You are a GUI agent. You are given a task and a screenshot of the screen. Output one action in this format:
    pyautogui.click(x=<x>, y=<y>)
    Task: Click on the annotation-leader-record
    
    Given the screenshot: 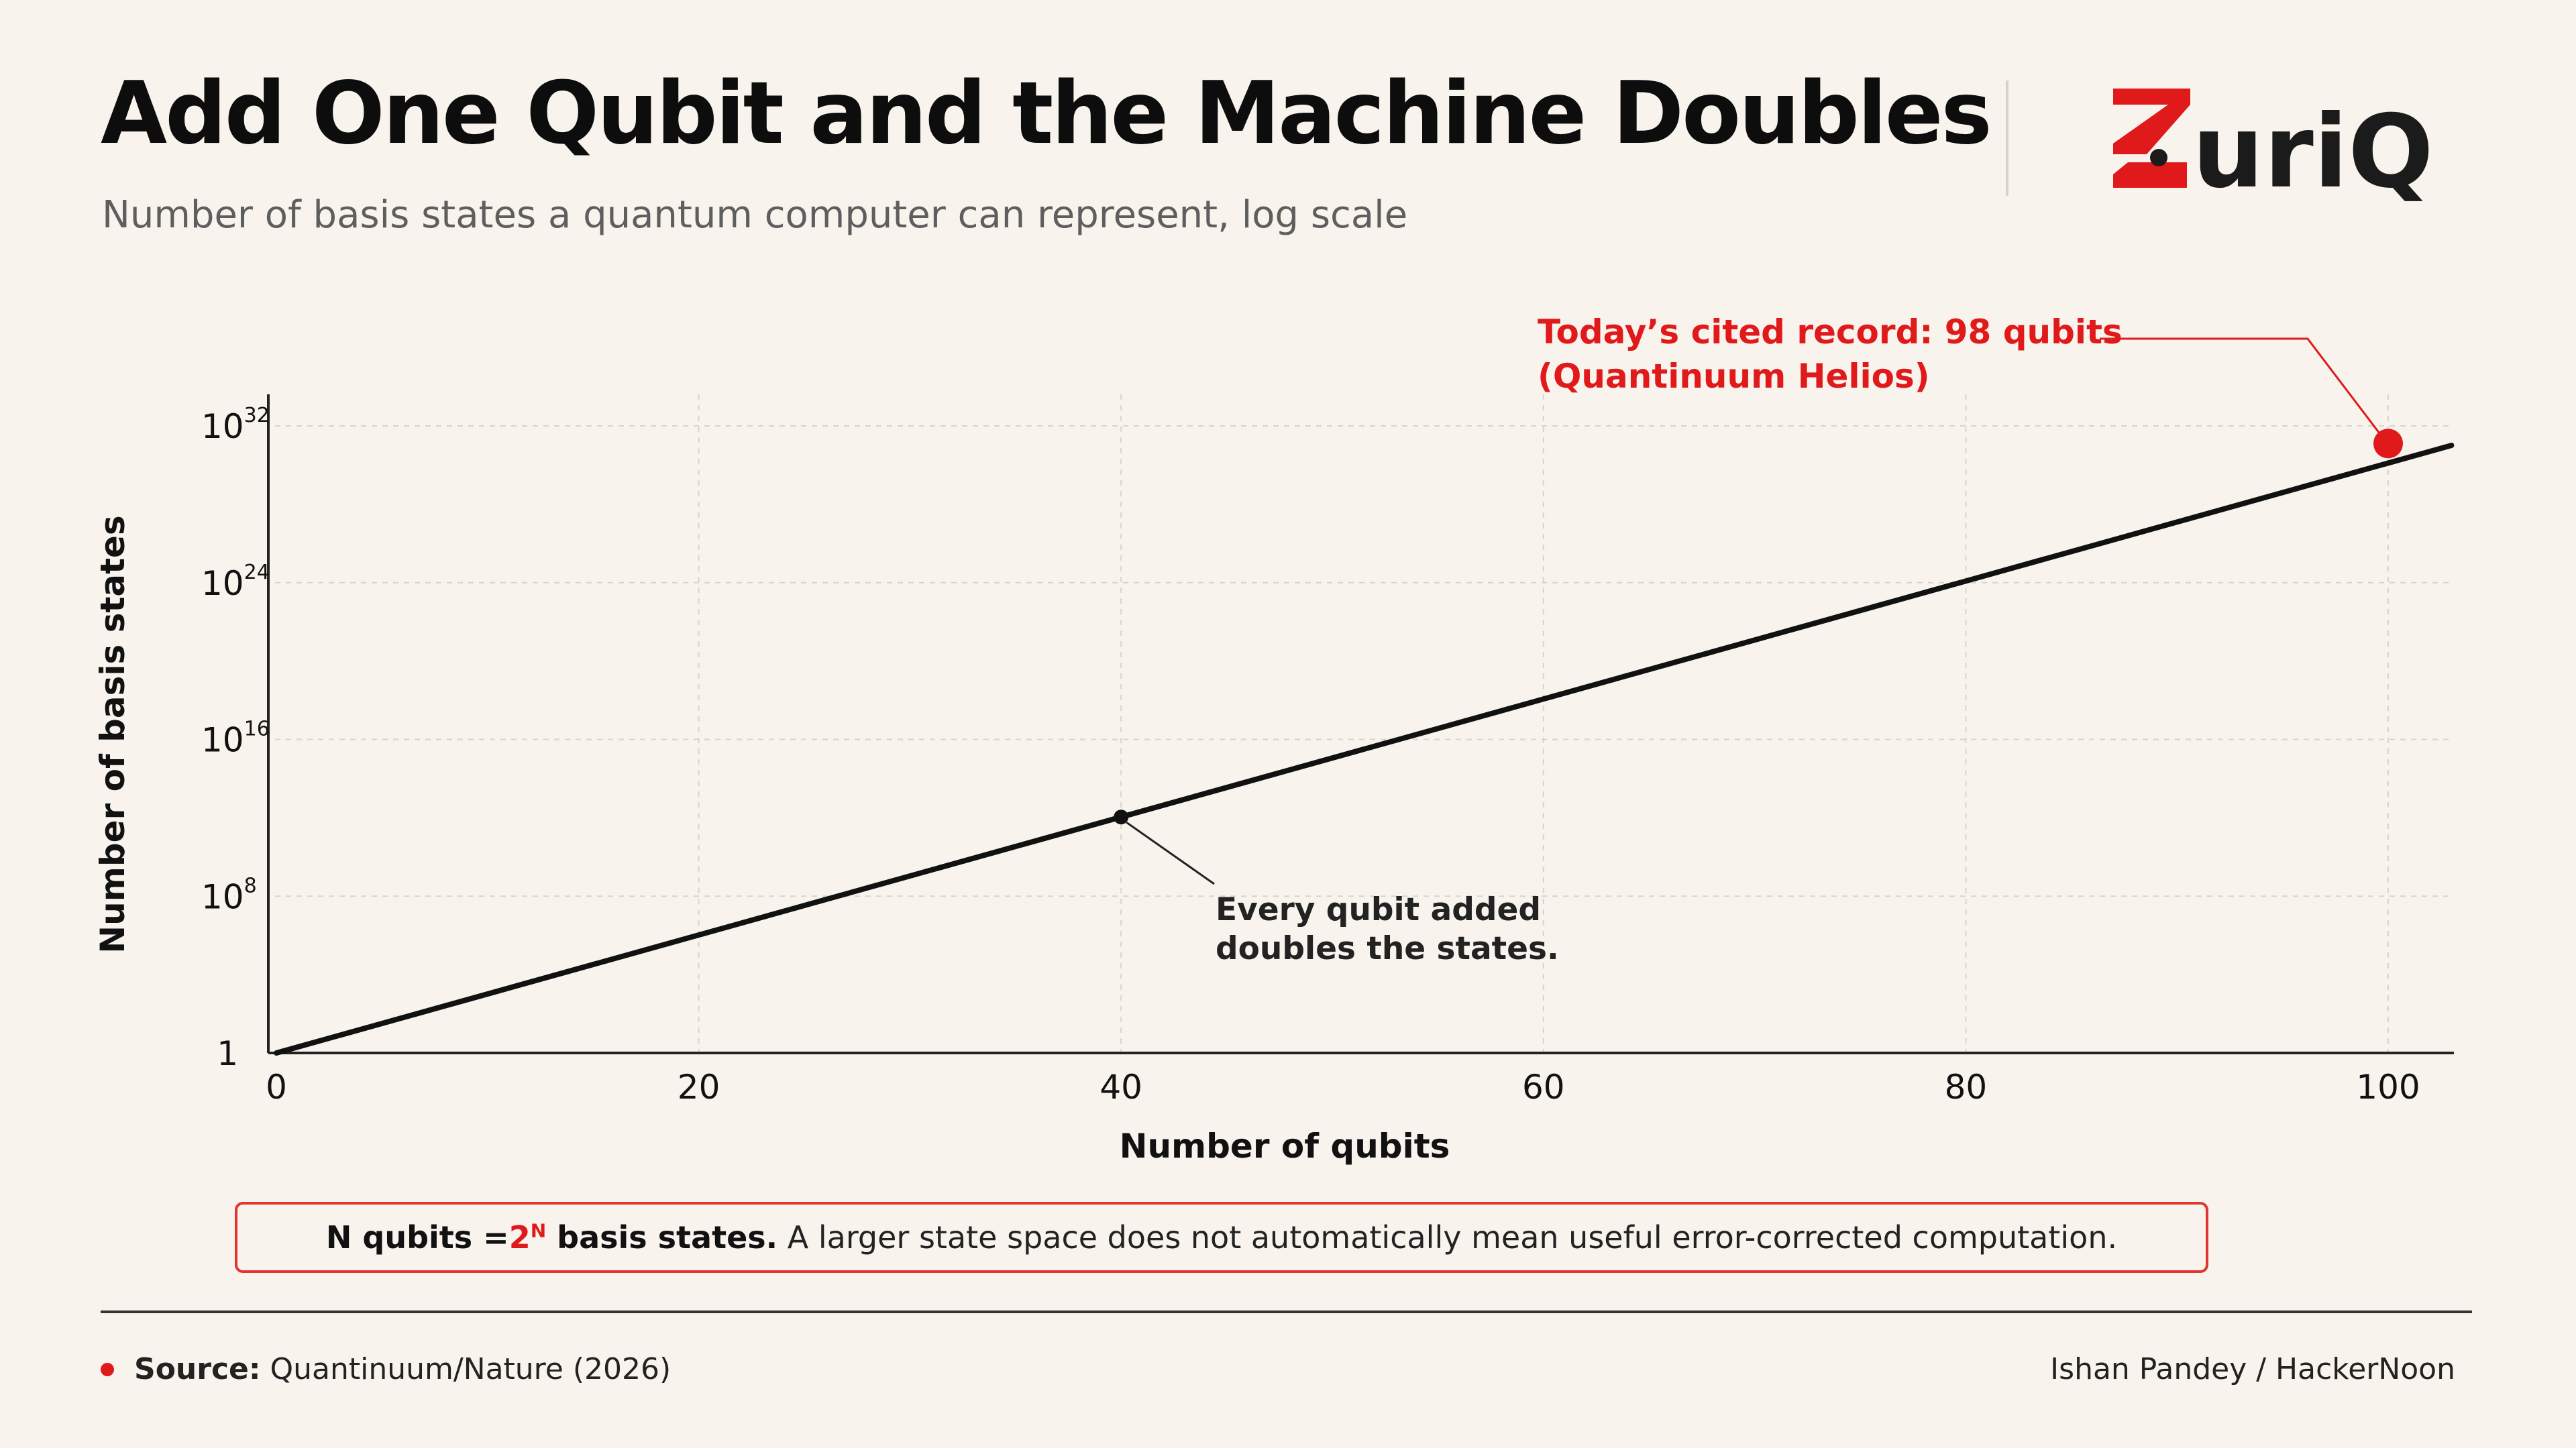 What is the action you would take?
    pyautogui.click(x=2240, y=386)
    